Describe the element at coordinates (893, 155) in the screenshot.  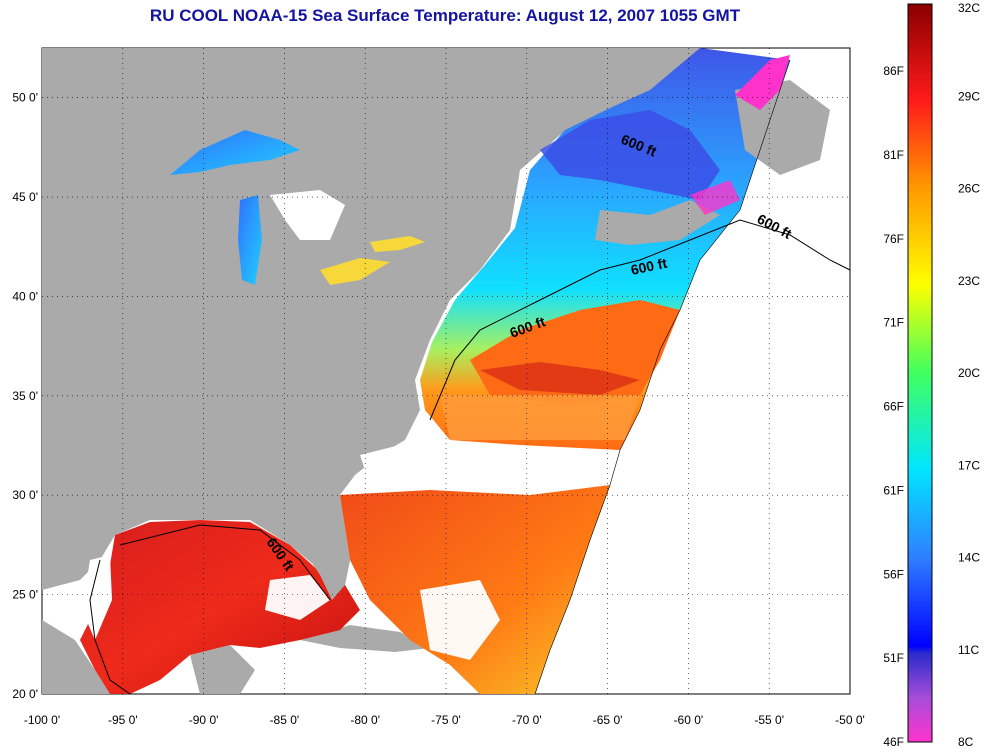
I see `colorbar-fahrenheit-tick: 81F` at that location.